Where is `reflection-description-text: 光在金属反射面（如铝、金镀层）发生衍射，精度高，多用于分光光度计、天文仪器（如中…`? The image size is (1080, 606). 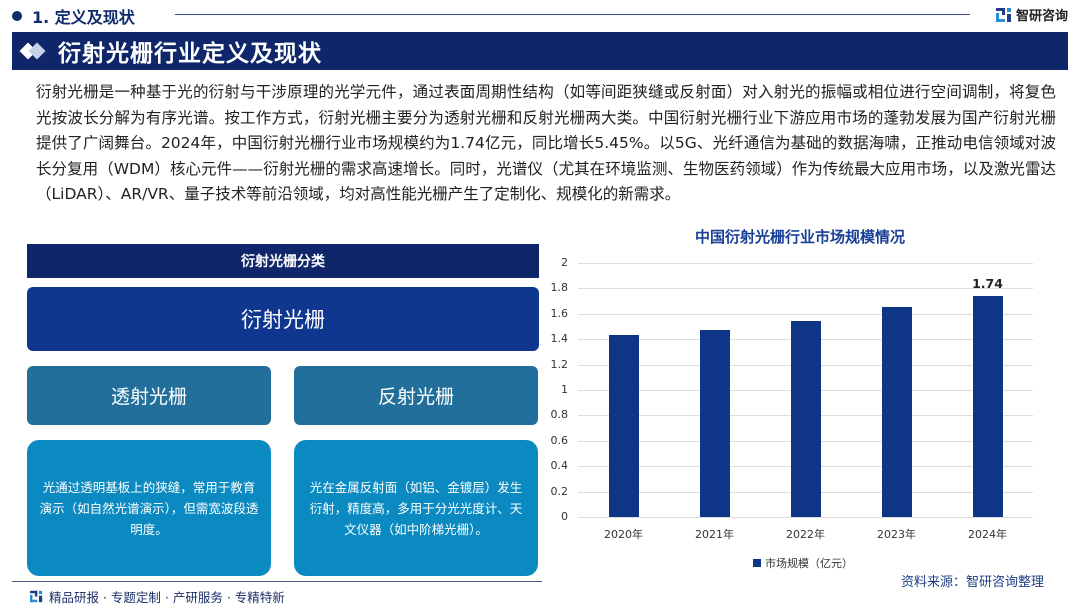 reflection-description-text: 光在金属反射面（如铝、金镀层）发生衍射，精度高，多用于分光光度计、天文仪器（如中… is located at coordinates (416, 508).